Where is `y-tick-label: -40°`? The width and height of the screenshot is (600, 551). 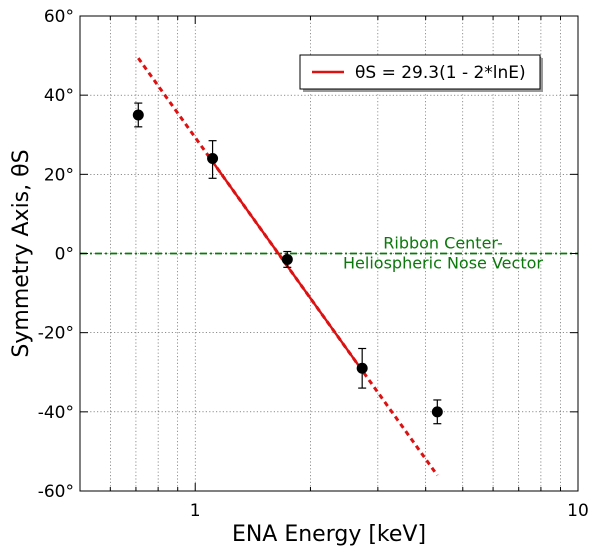 y-tick-label: -40° is located at coordinates (56, 413).